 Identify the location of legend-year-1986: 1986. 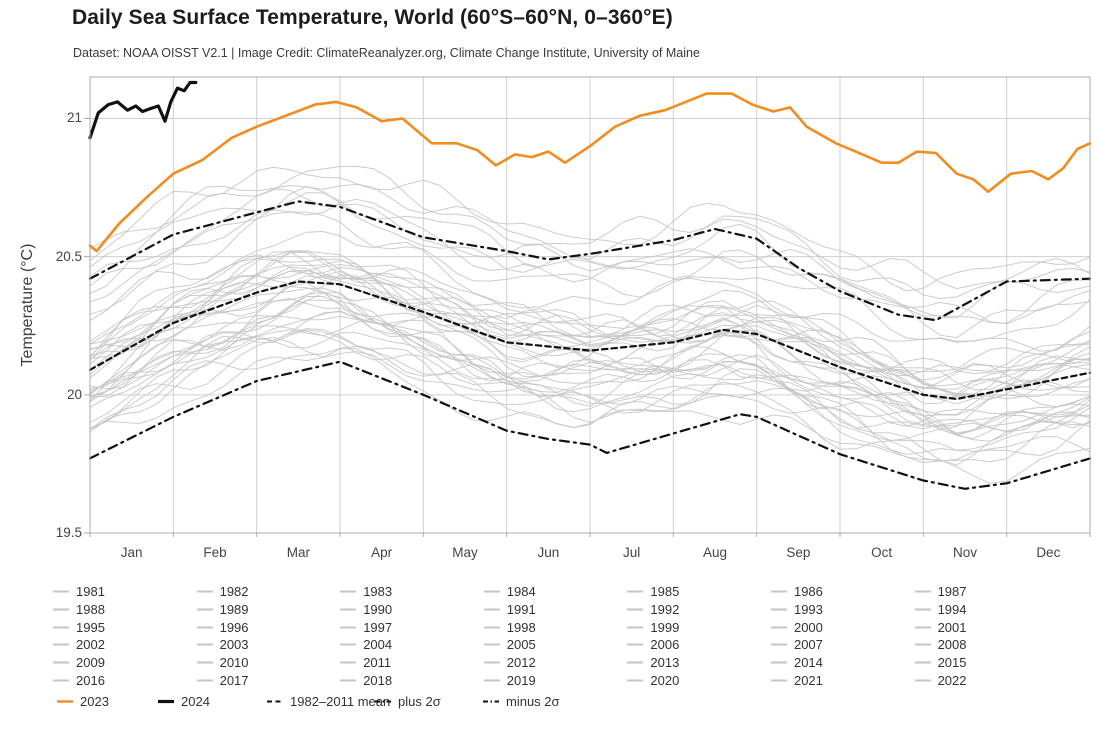
(842, 592).